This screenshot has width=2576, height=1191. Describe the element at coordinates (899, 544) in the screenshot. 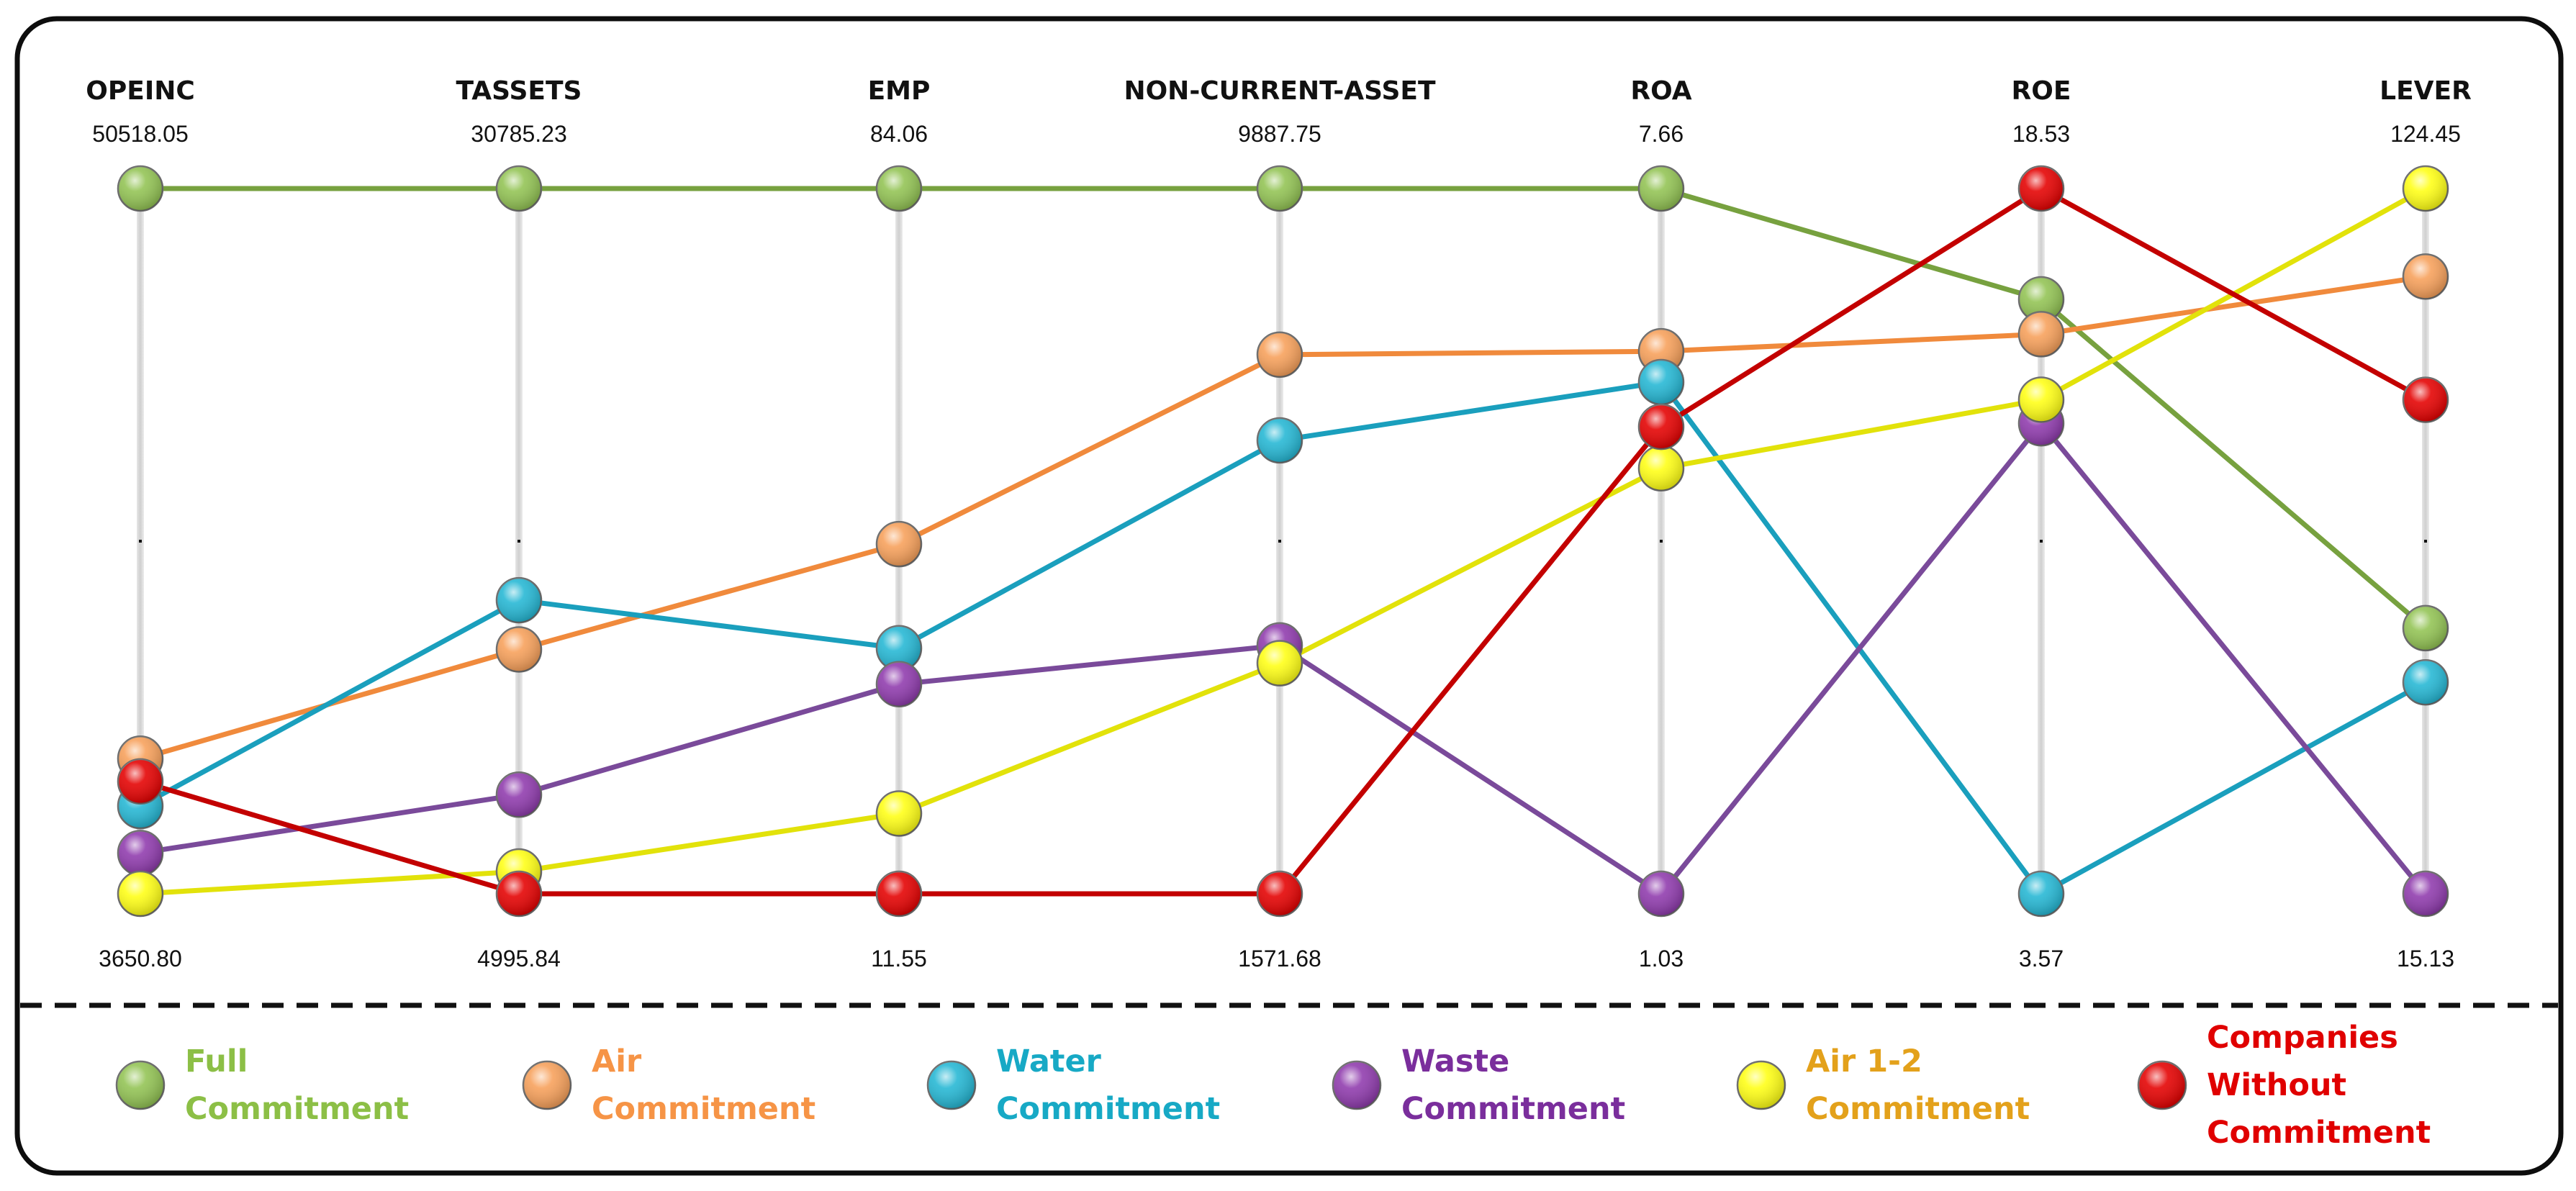

I see `marker-air-commitment-emp` at that location.